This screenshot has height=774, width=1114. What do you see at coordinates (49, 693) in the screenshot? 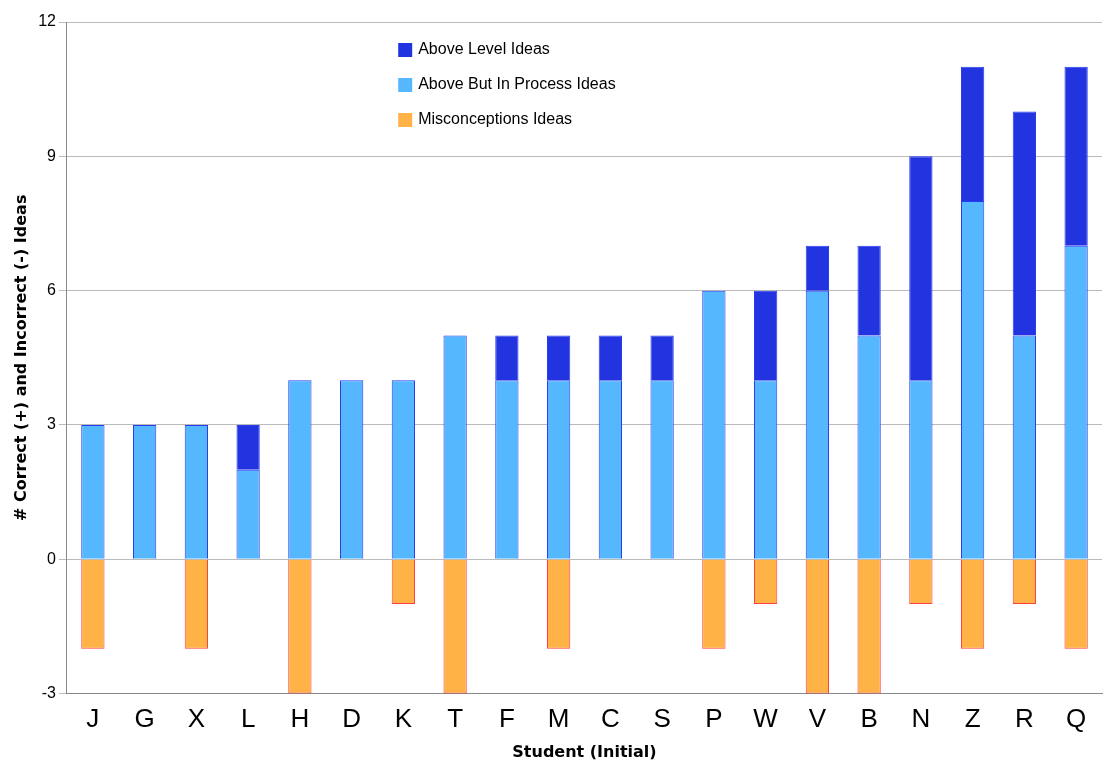
I see `y-tick-label: -3` at bounding box center [49, 693].